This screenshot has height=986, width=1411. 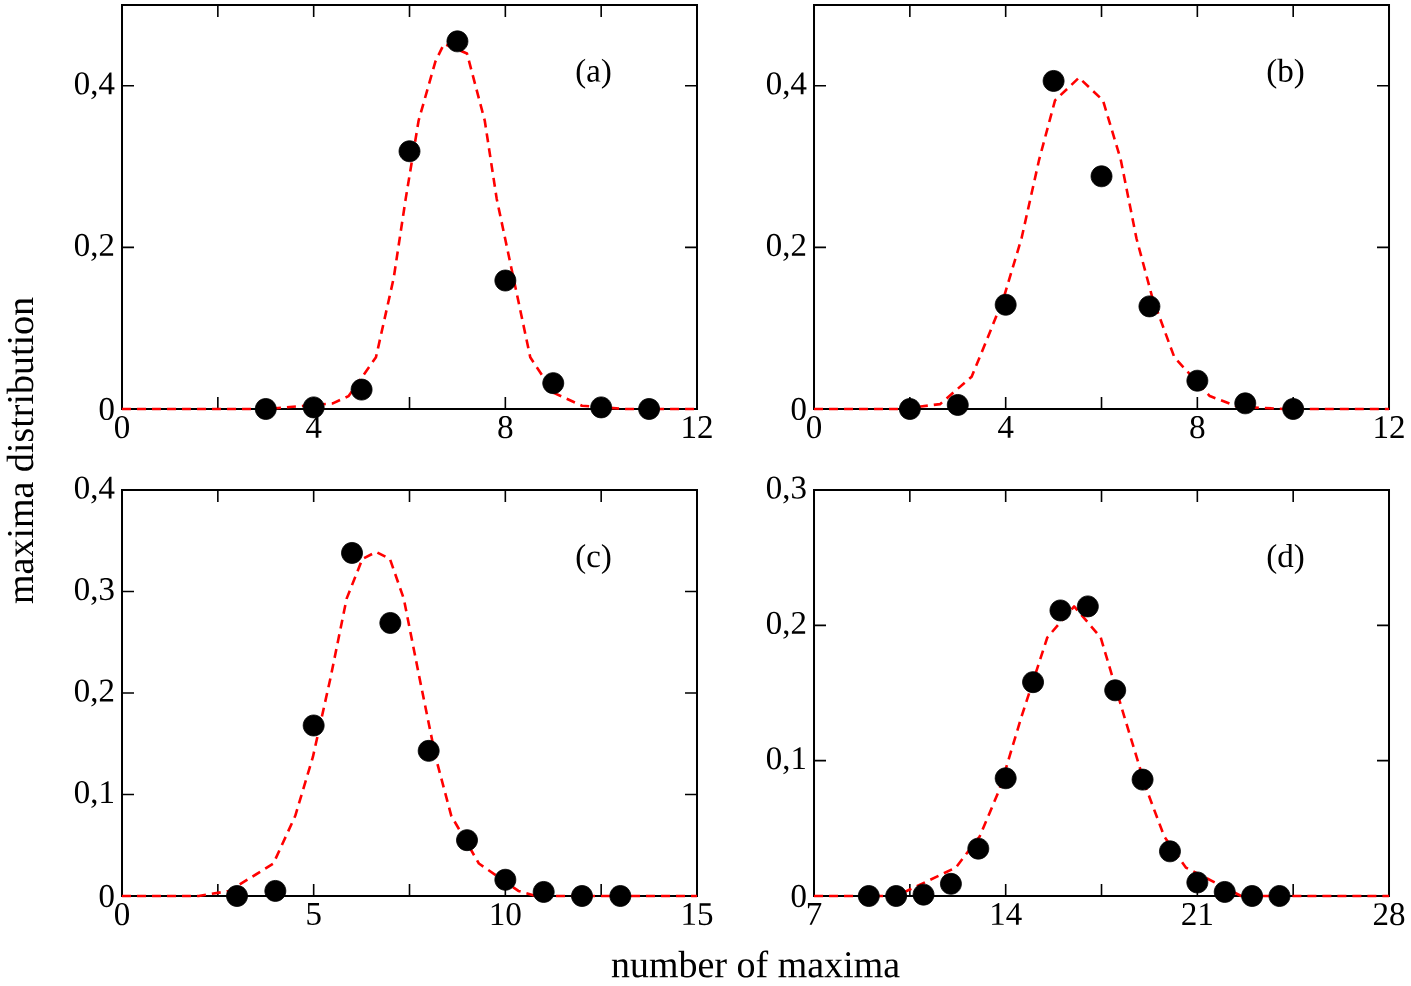 I want to click on annotation: (c), so click(x=593, y=559).